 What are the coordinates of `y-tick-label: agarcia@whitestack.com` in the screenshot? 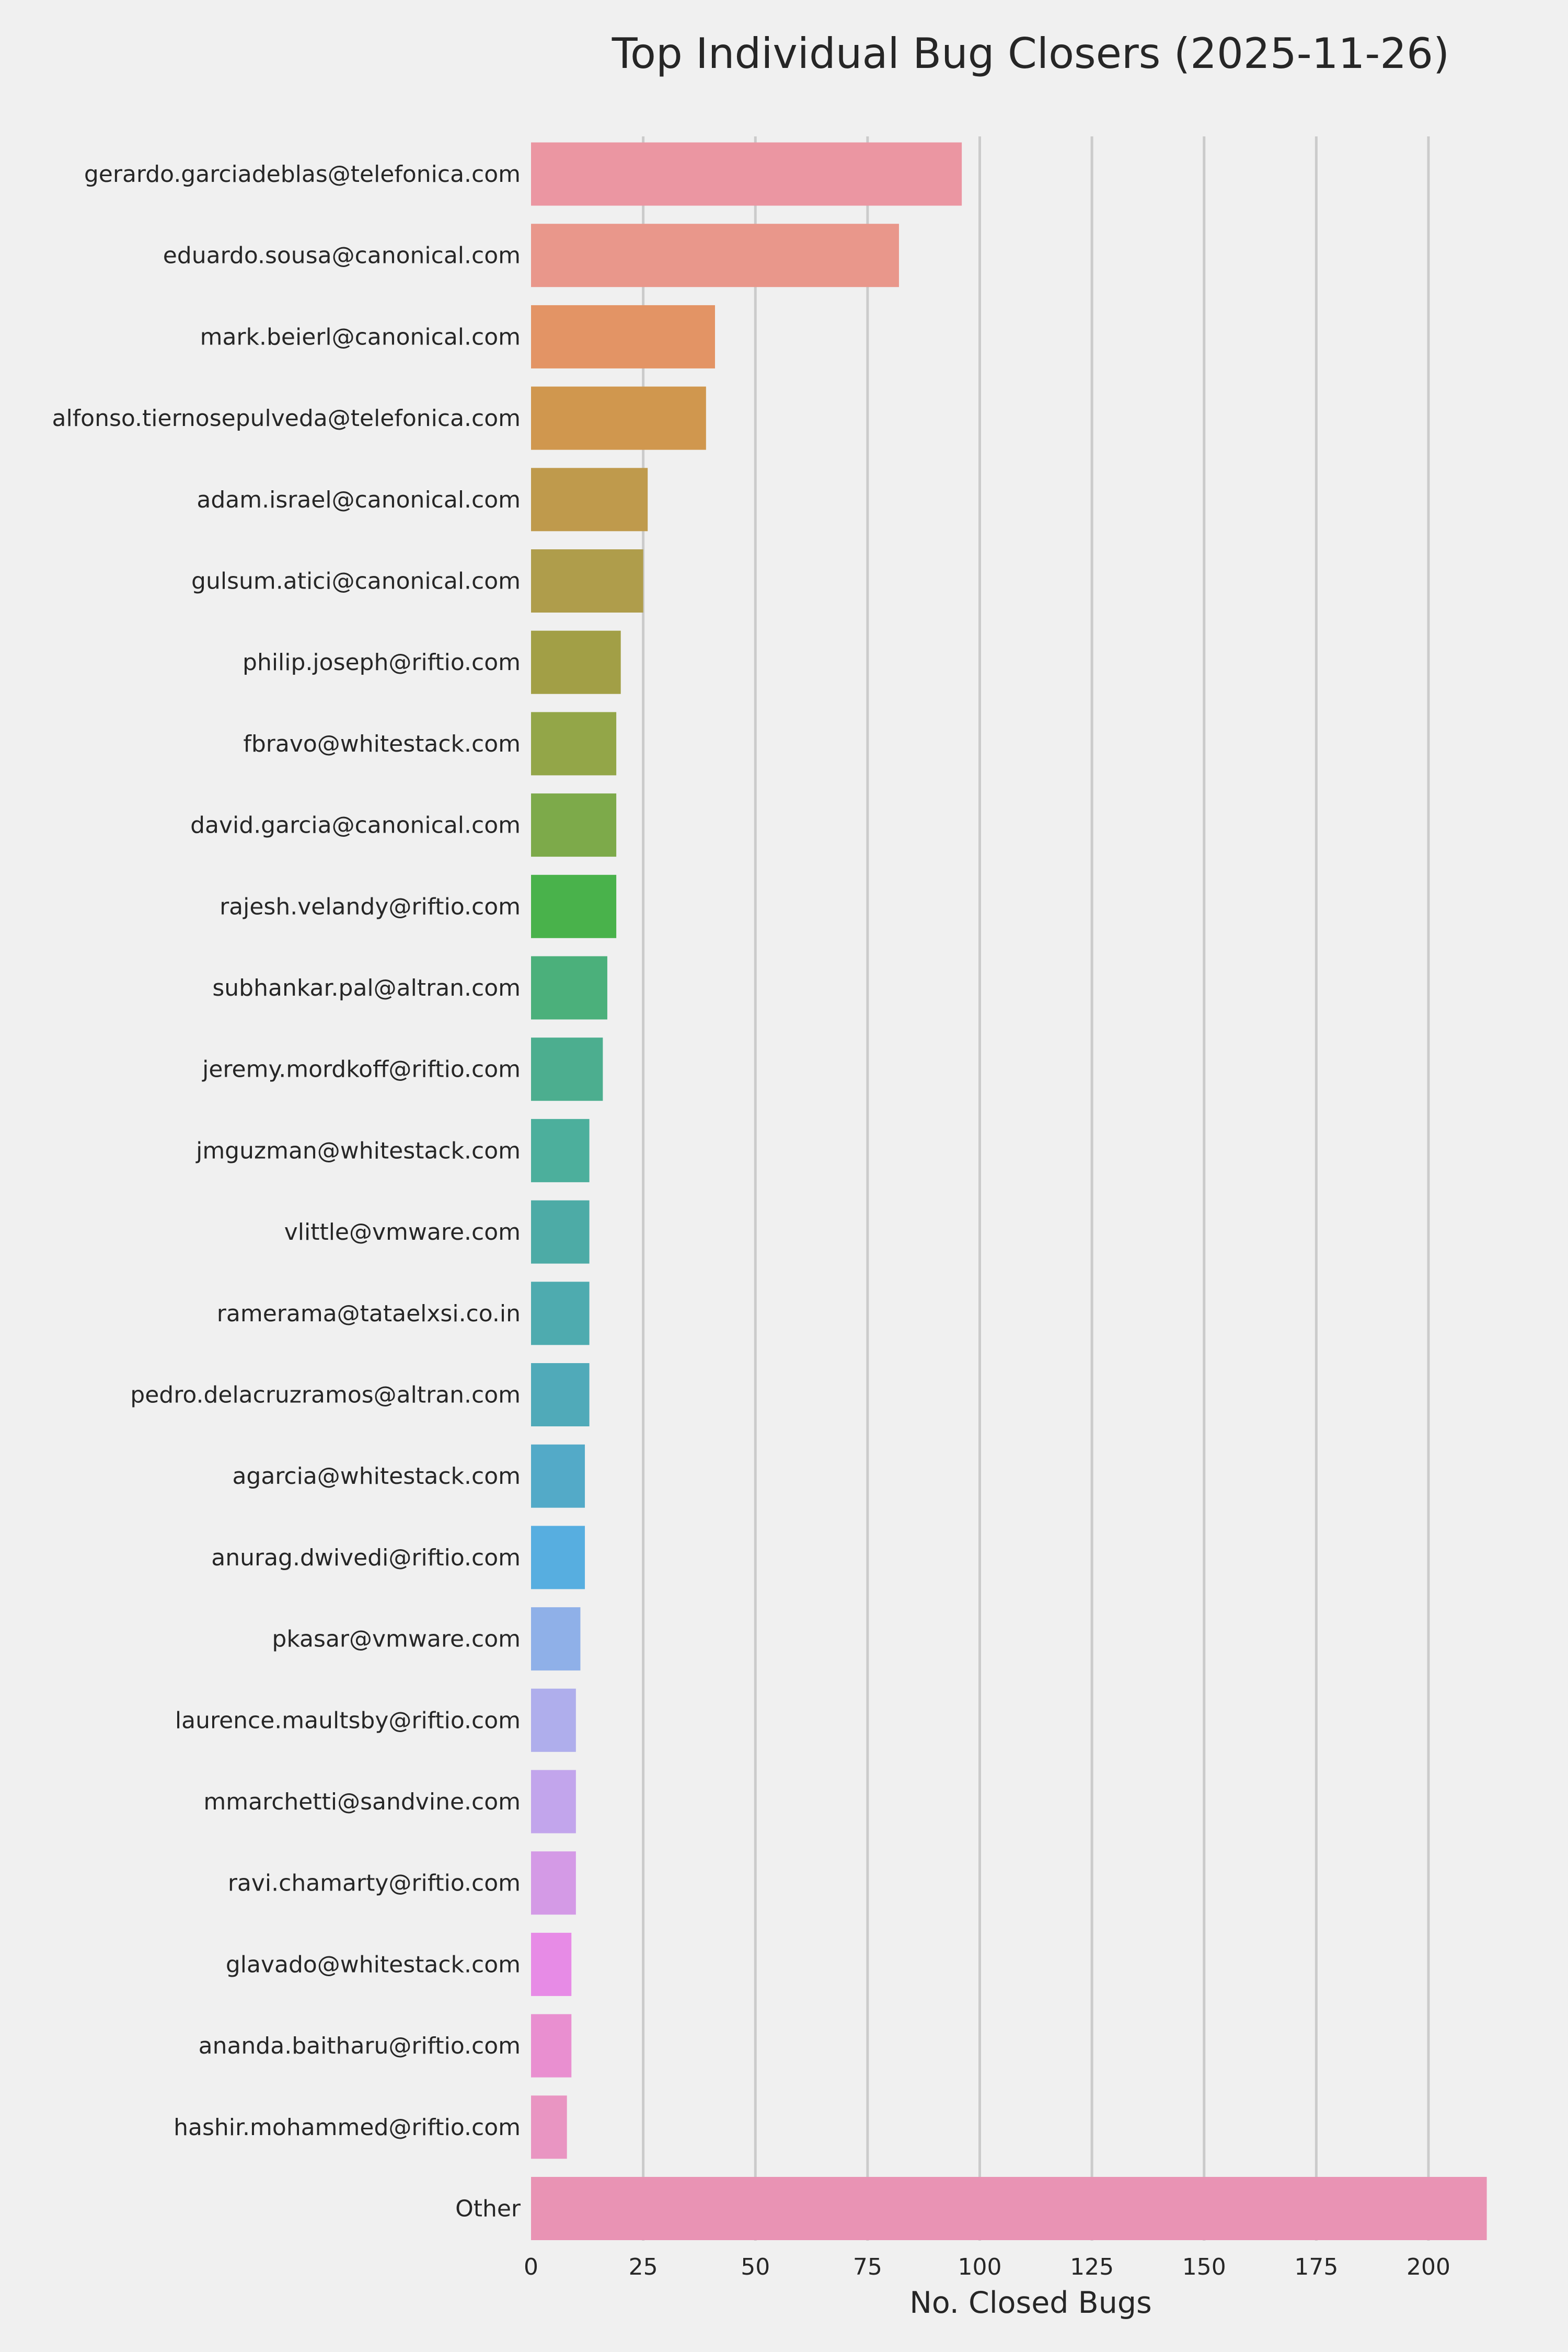 It's located at (376, 1476).